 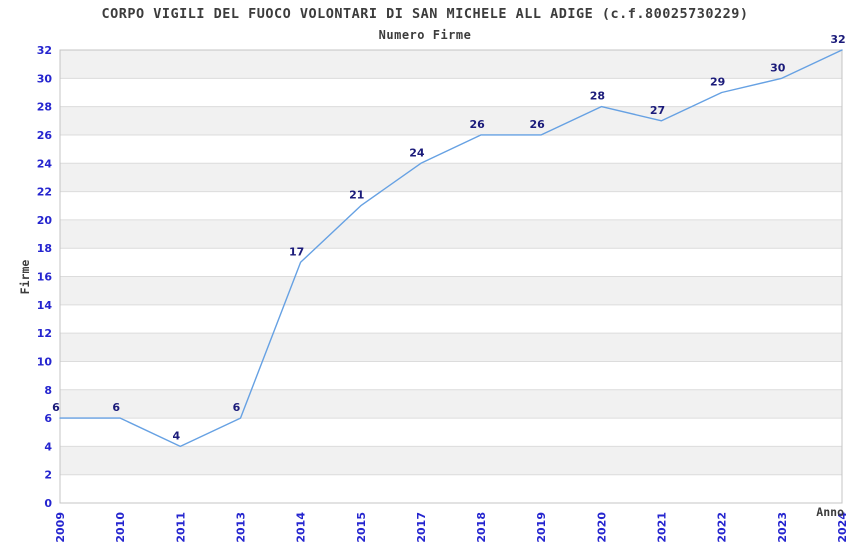 What do you see at coordinates (45, 163) in the screenshot?
I see `y-tick-label: 24` at bounding box center [45, 163].